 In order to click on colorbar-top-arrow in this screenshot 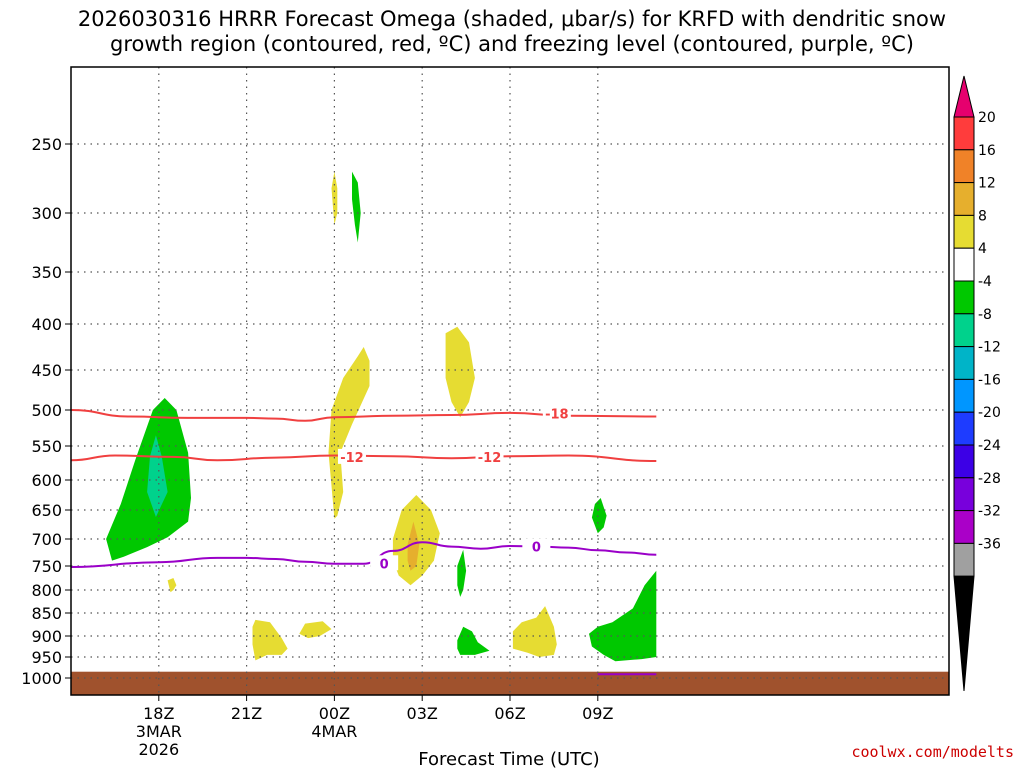, I will do `click(964, 96)`.